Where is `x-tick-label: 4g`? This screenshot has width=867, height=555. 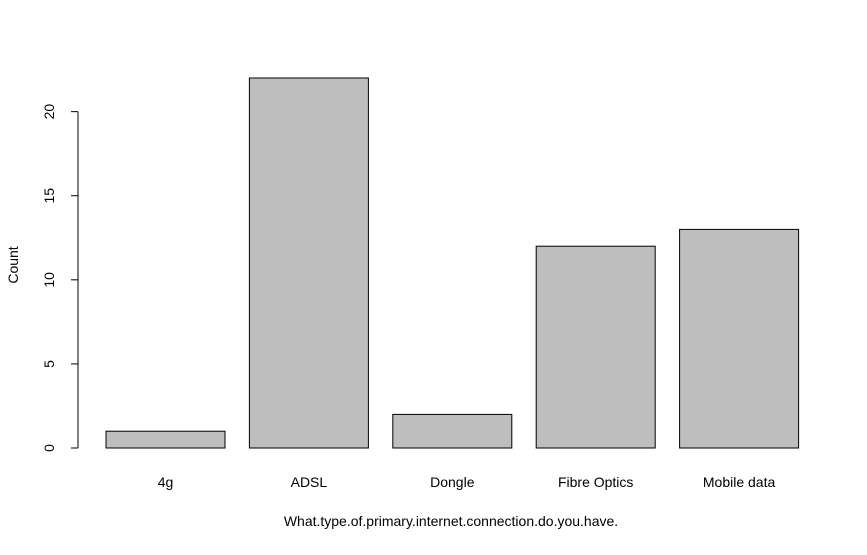 x-tick-label: 4g is located at coordinates (166, 482).